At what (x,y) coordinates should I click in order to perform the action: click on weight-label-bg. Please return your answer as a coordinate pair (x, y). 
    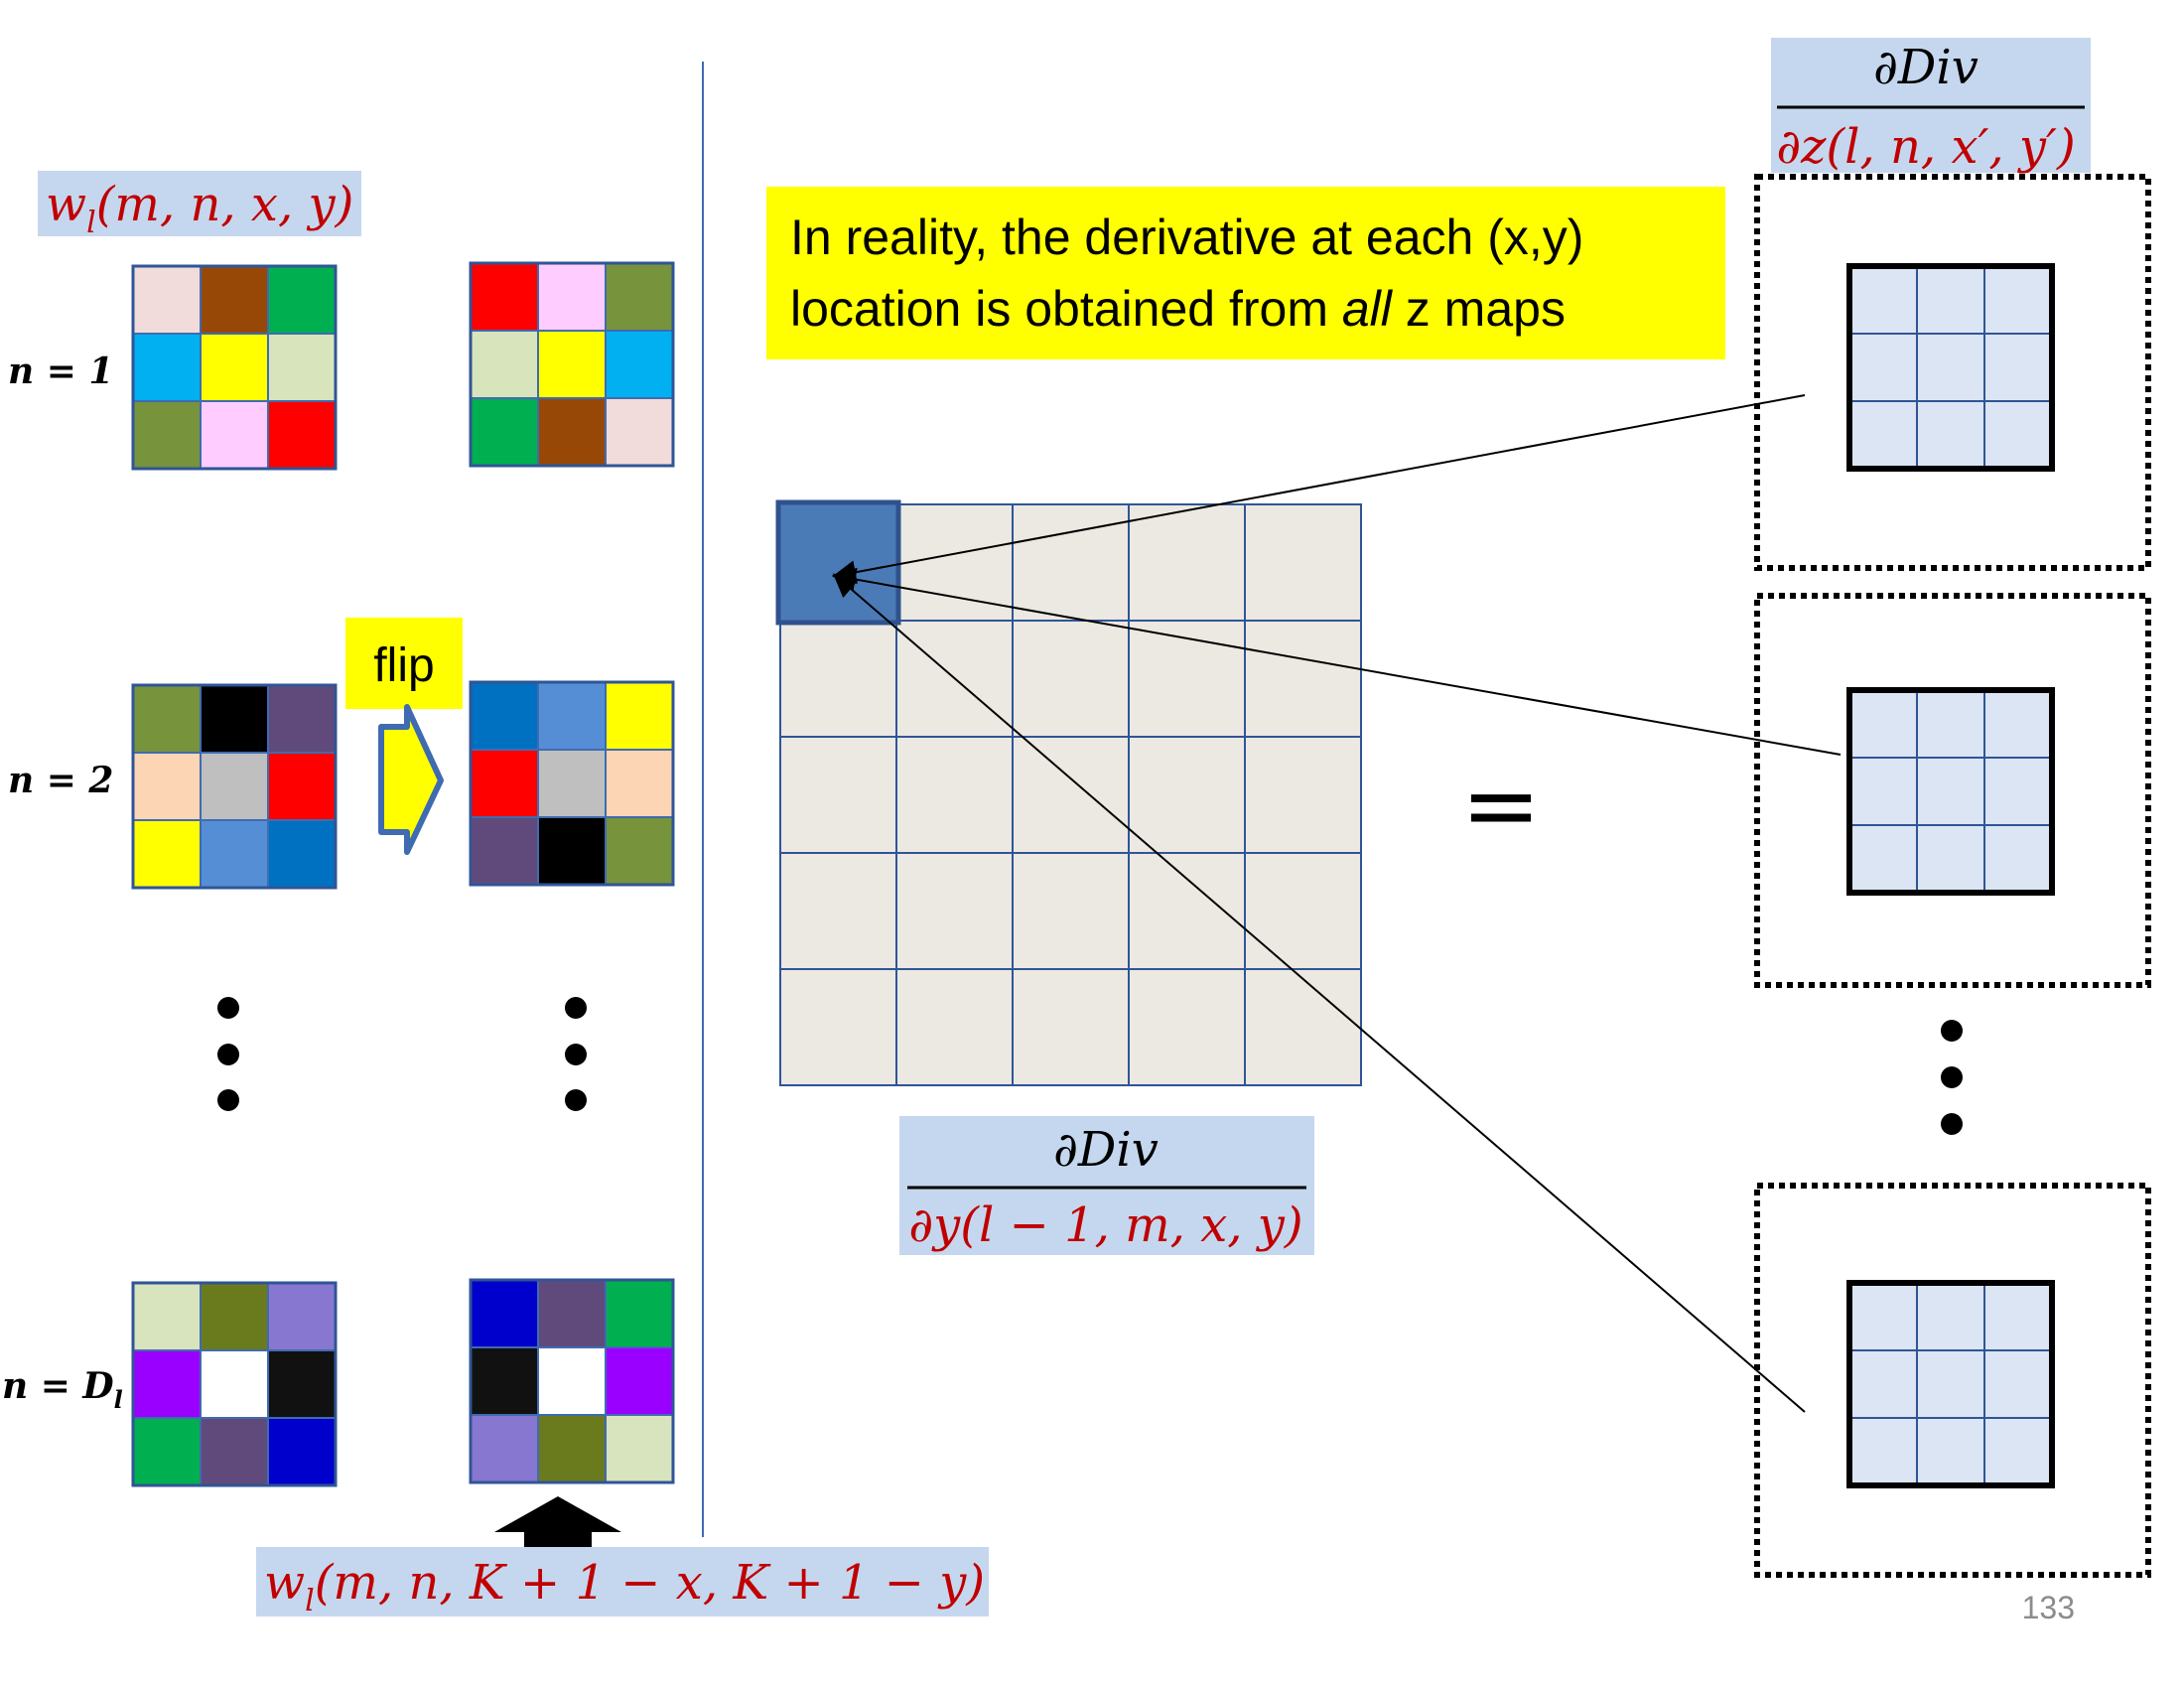
    Looking at the image, I should click on (199, 203).